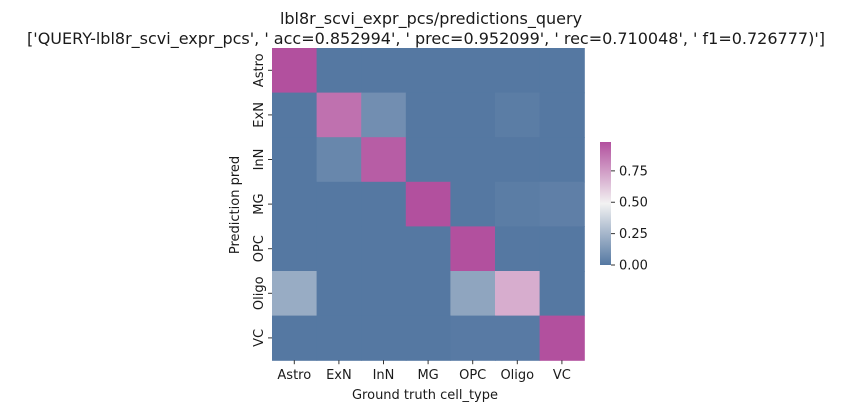 This screenshot has width=853, height=411. What do you see at coordinates (633, 171) in the screenshot?
I see `colorbar-tick-label: 0.75` at bounding box center [633, 171].